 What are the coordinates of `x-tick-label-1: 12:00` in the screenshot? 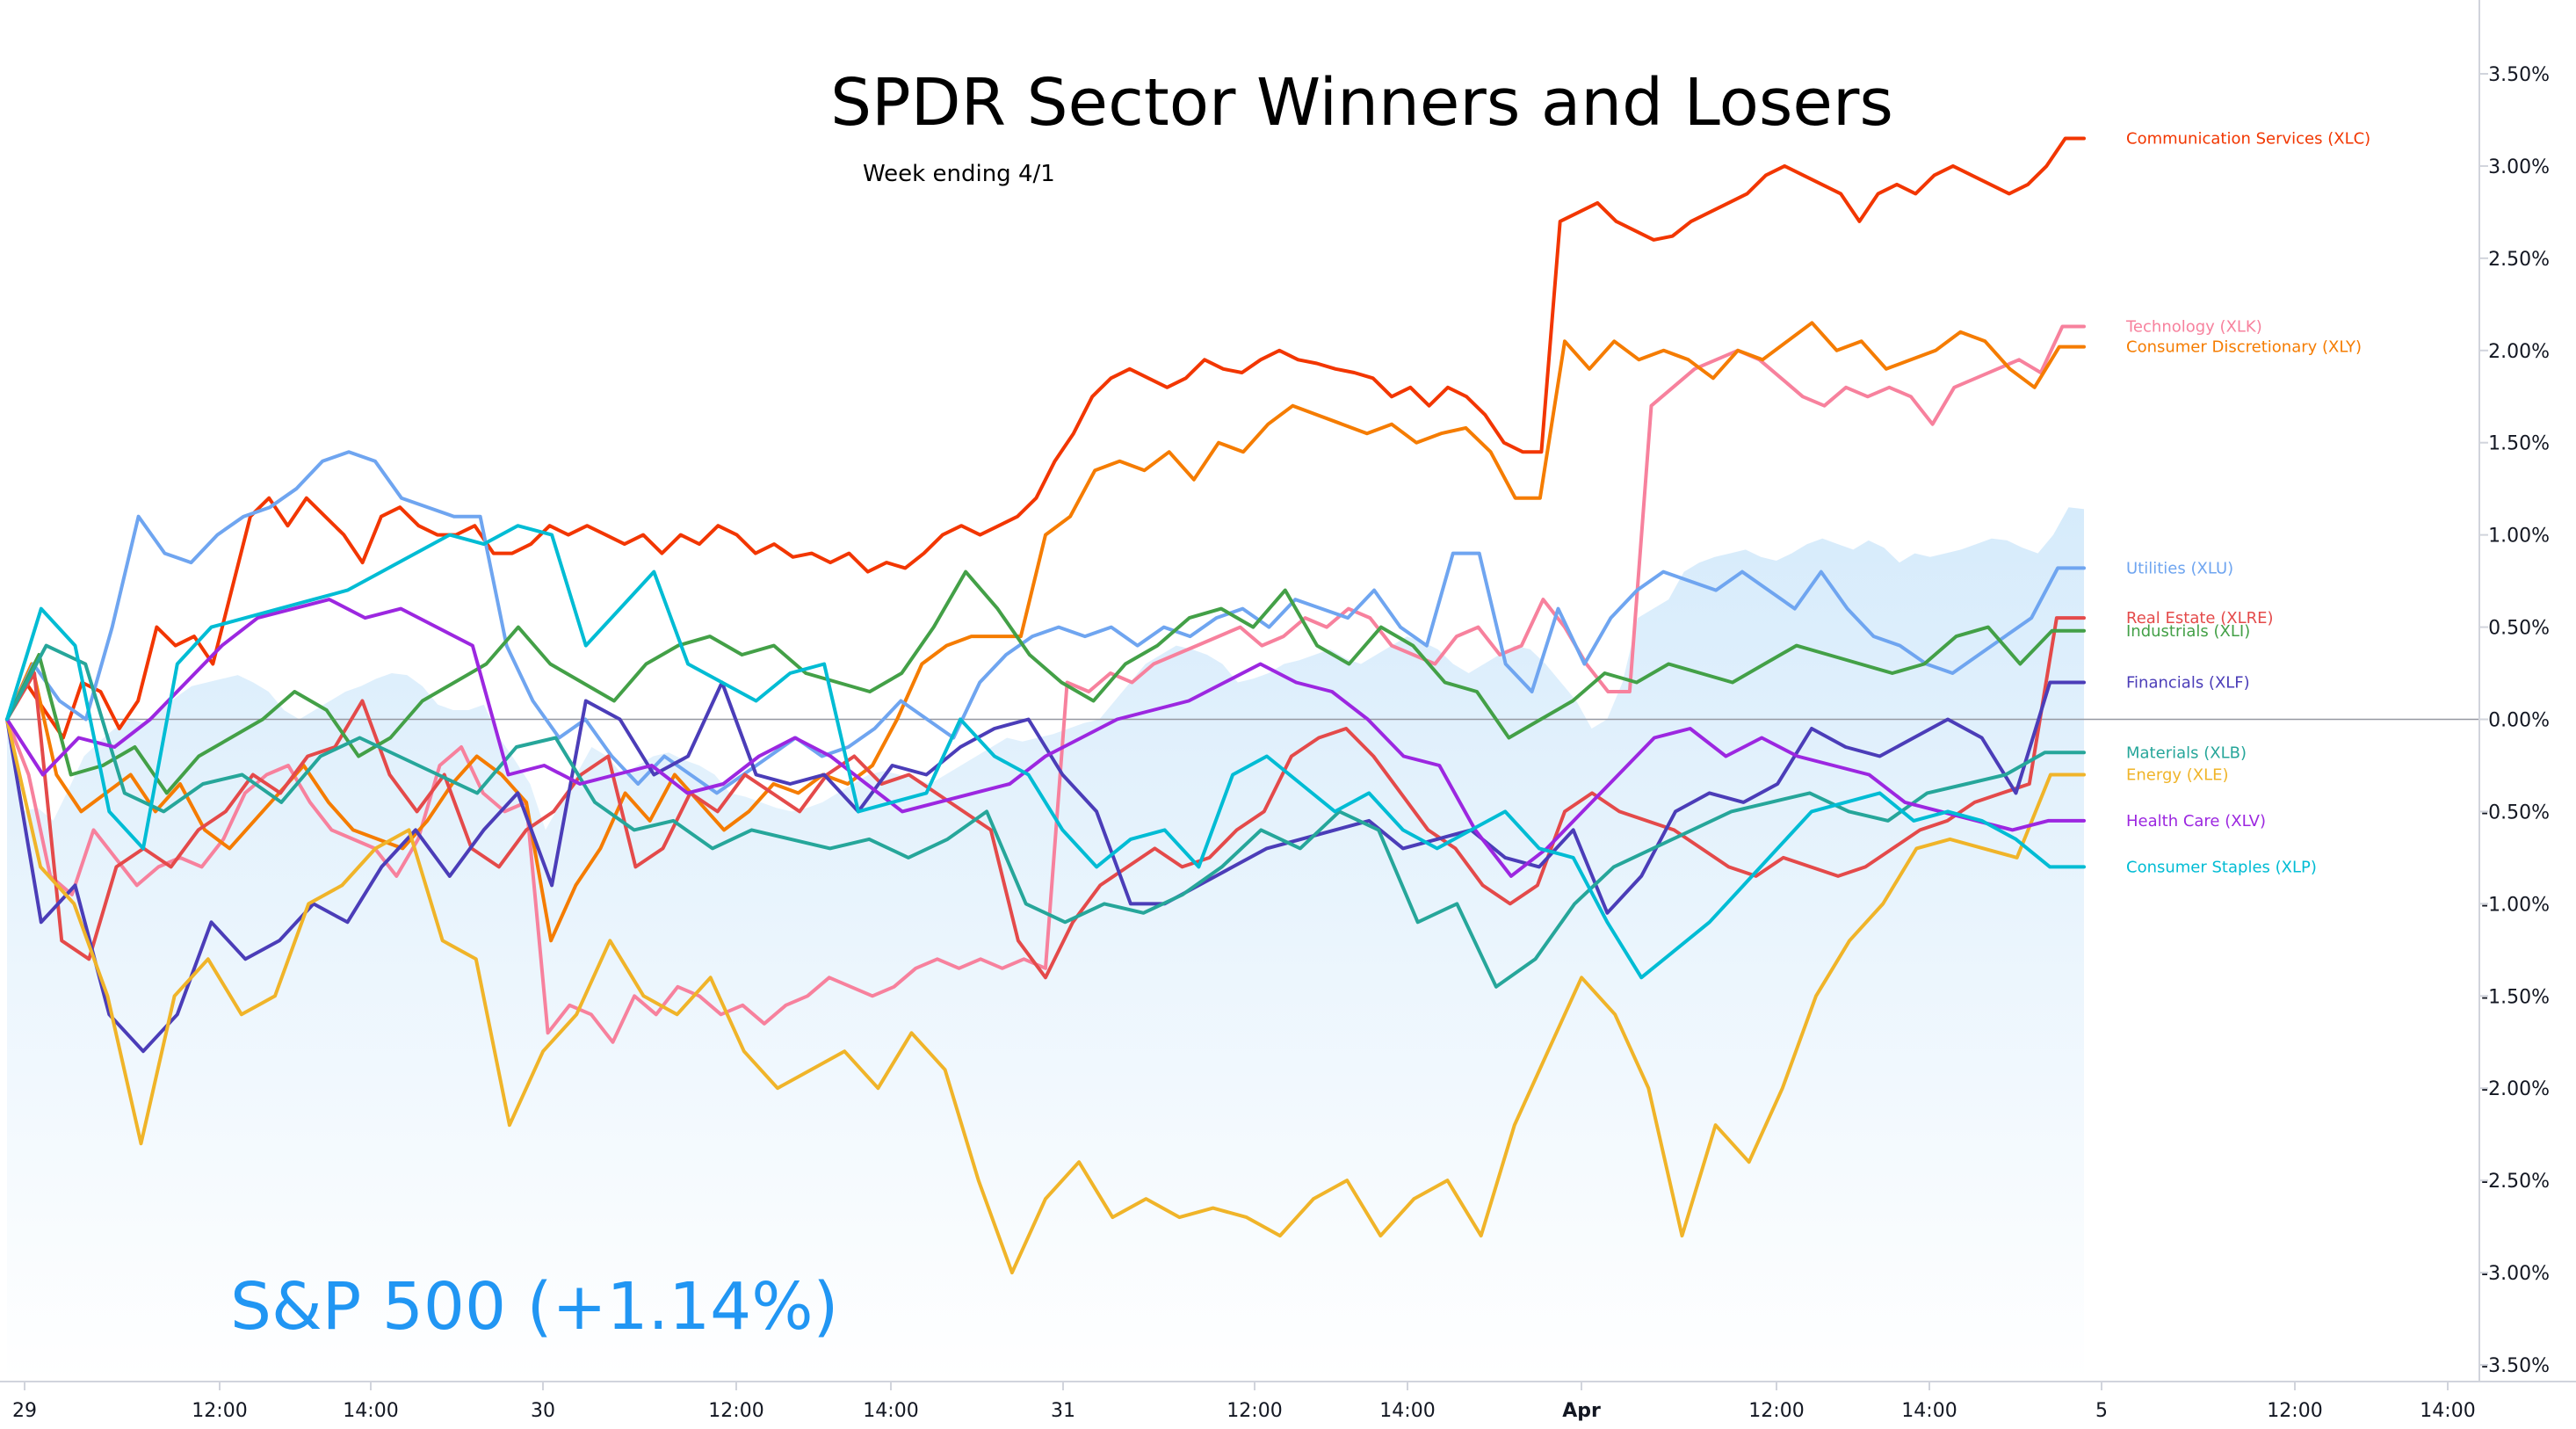 It's located at (219, 1411).